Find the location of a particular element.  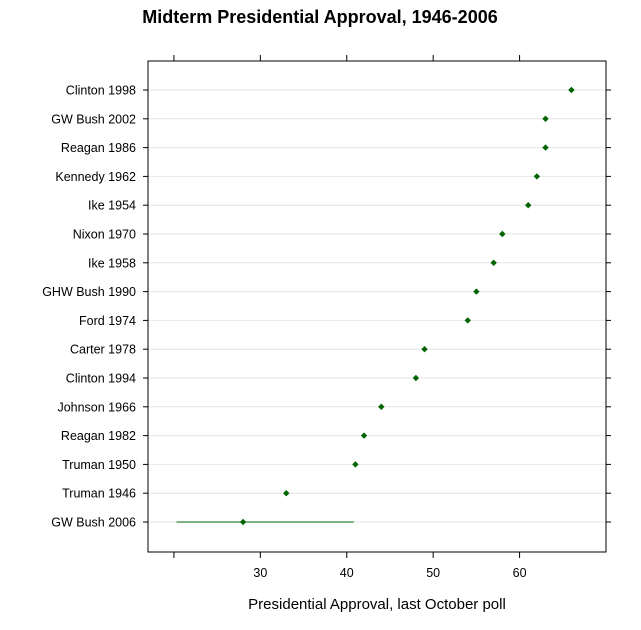

category-label: Clinton 1998 is located at coordinates (101, 91).